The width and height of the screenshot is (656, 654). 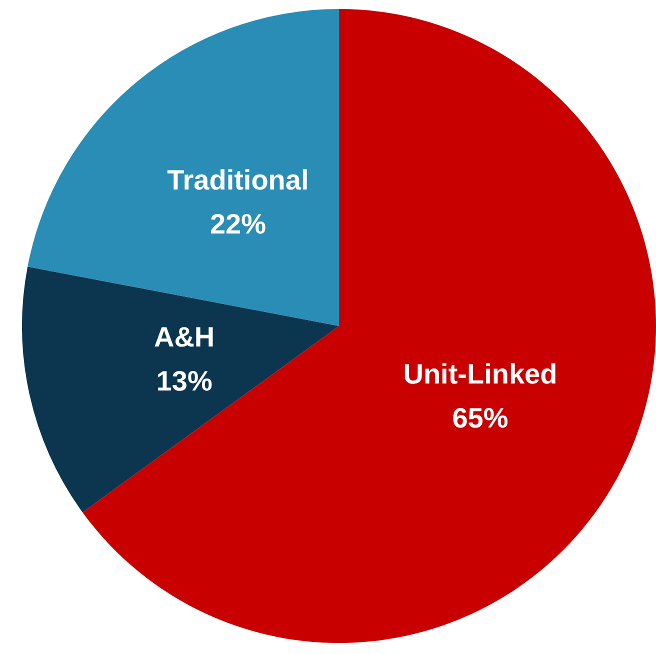 I want to click on data-label: 65%, so click(x=480, y=418).